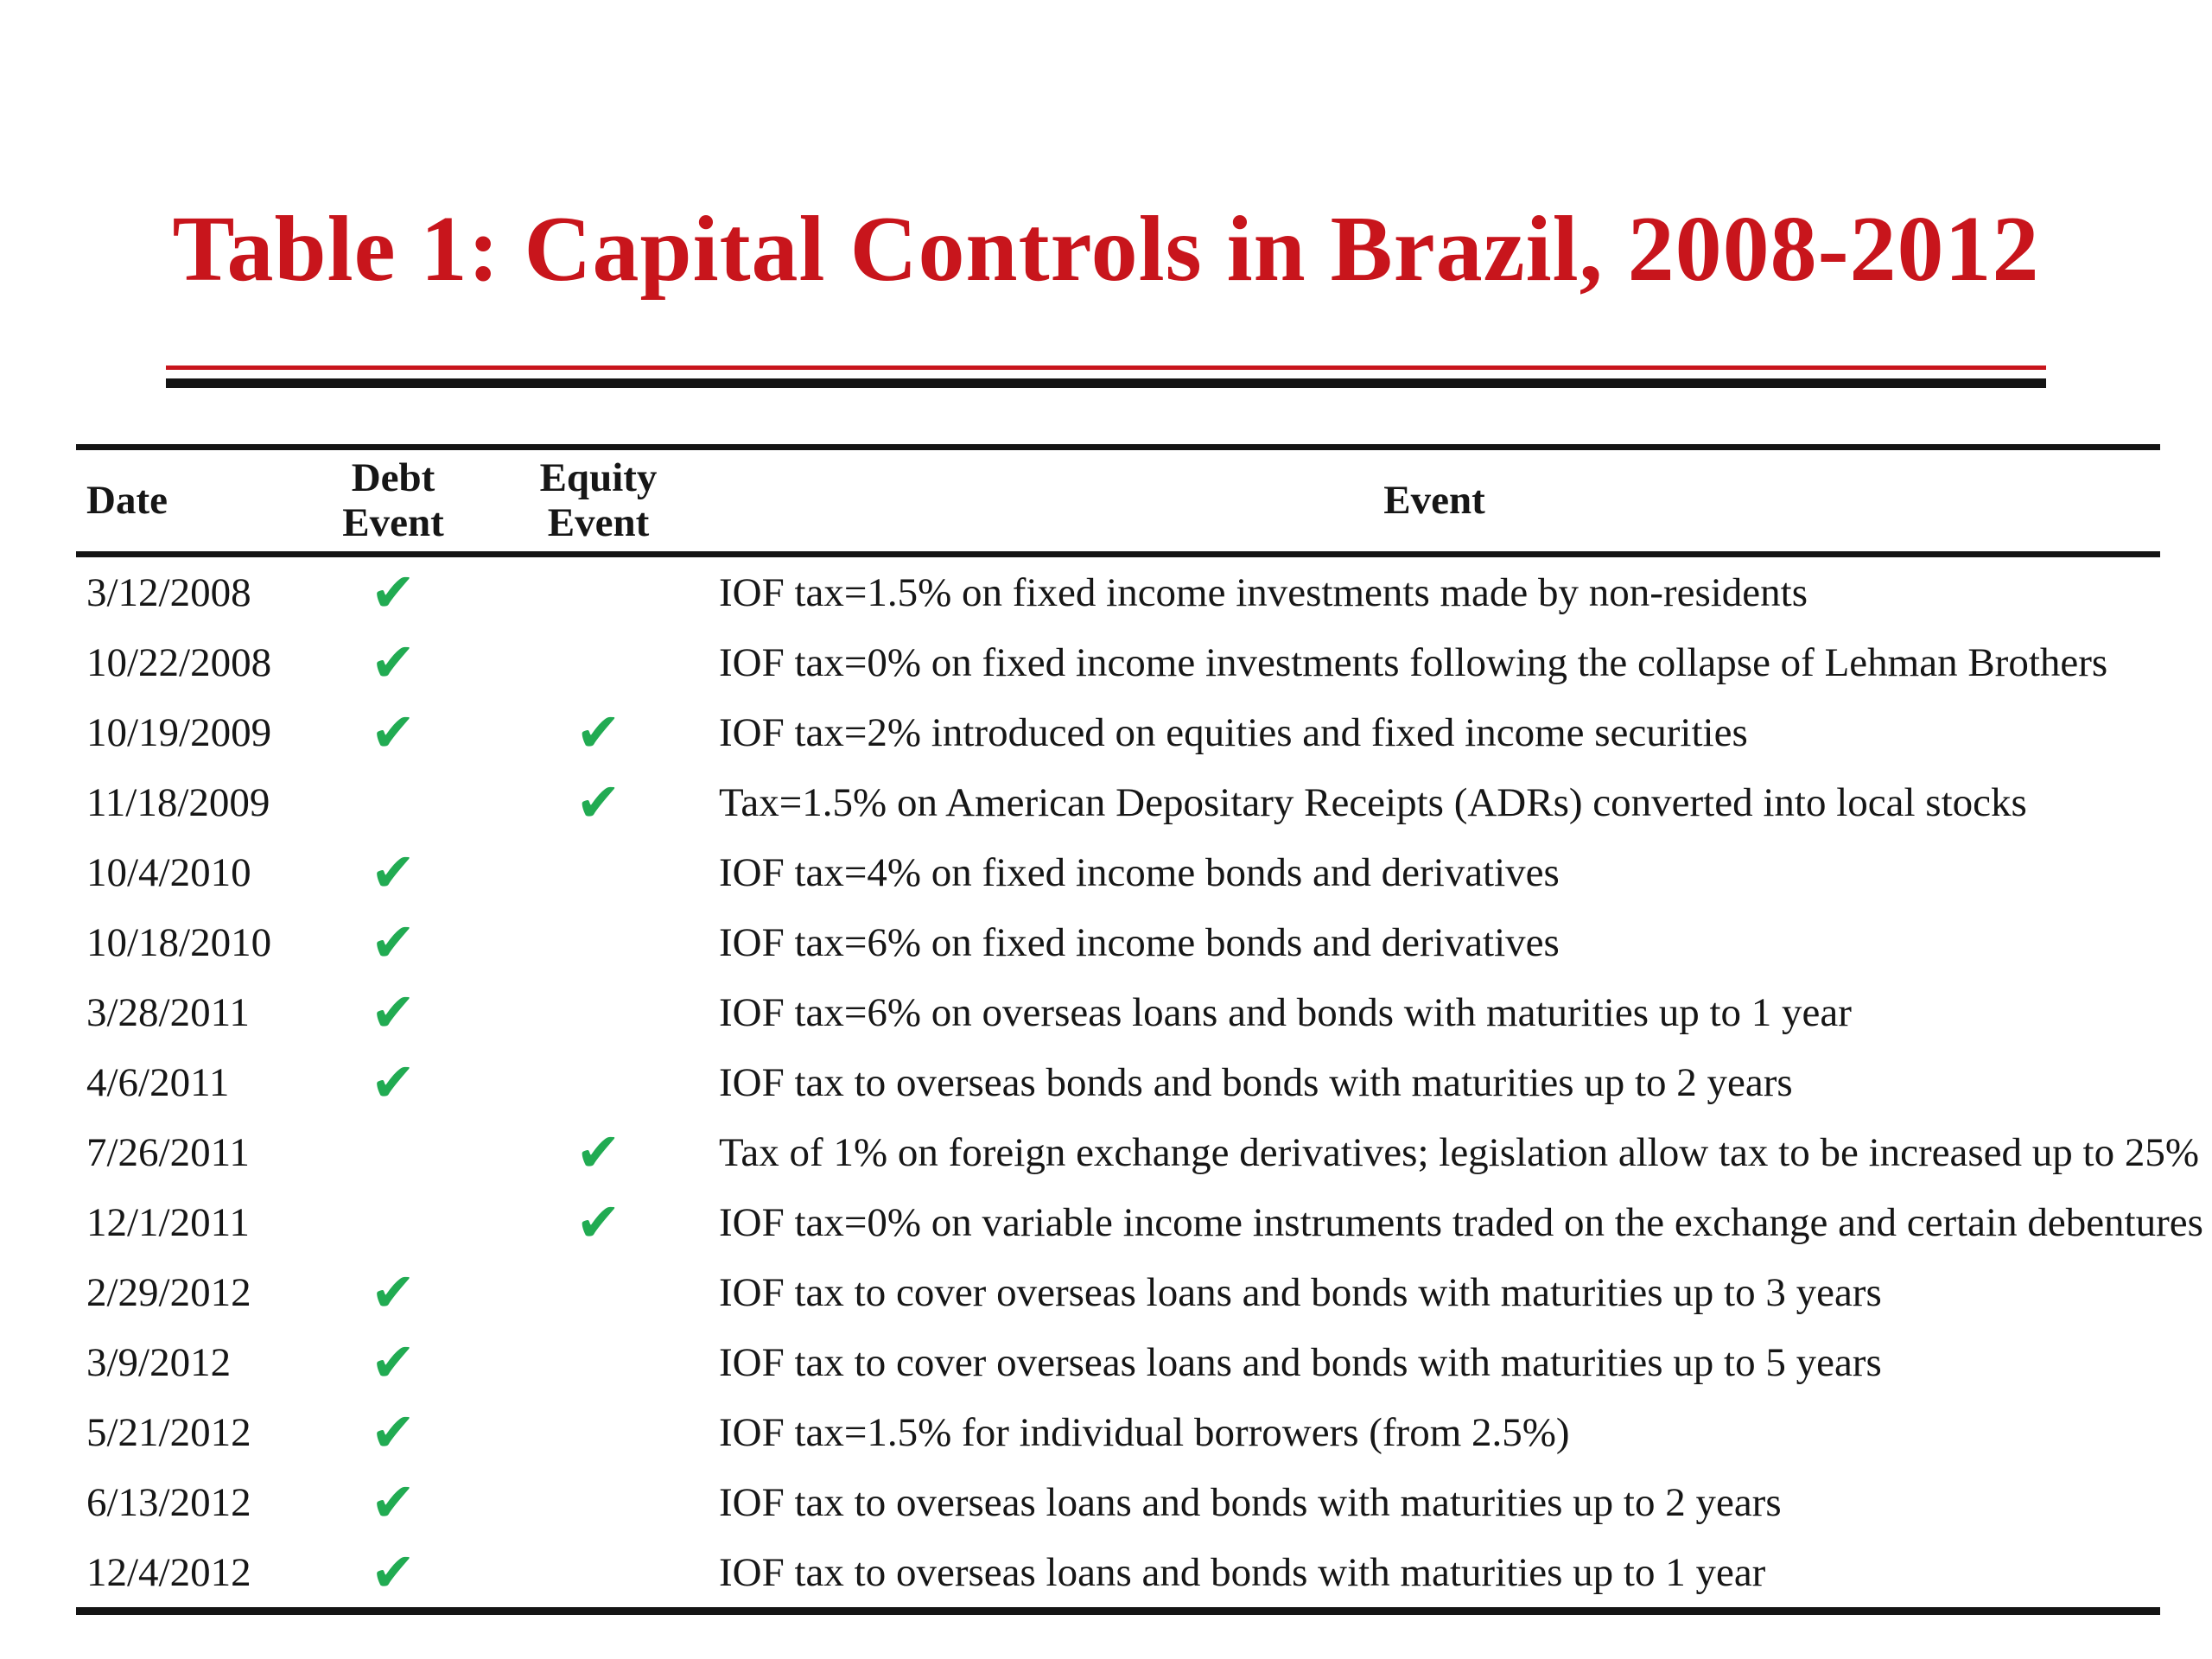  Describe the element at coordinates (178, 802) in the screenshot. I see `date-cell: 11/18/2009` at that location.